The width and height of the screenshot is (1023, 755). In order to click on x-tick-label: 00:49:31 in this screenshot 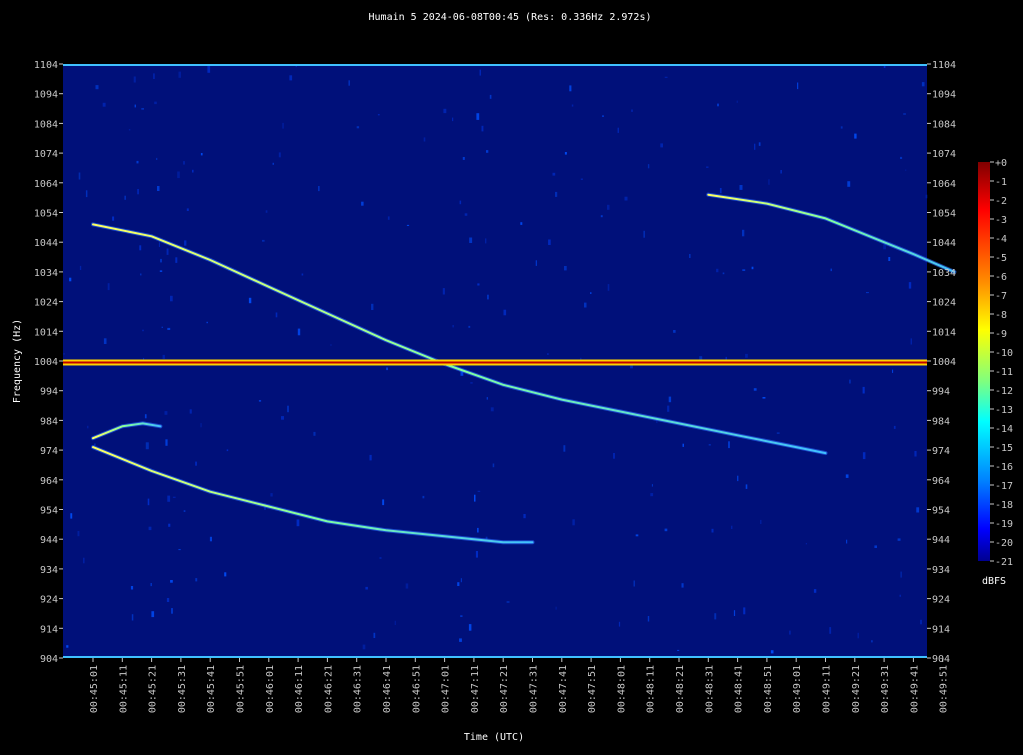, I will do `click(885, 689)`.